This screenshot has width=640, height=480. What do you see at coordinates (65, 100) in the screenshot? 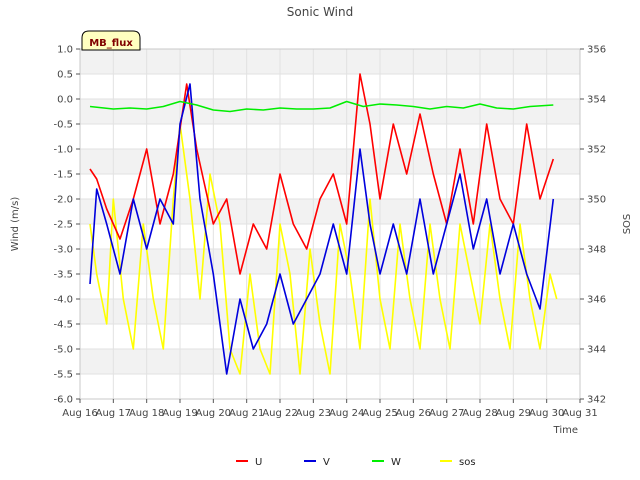
I see `y-left-tick-label: 0.0` at bounding box center [65, 100].